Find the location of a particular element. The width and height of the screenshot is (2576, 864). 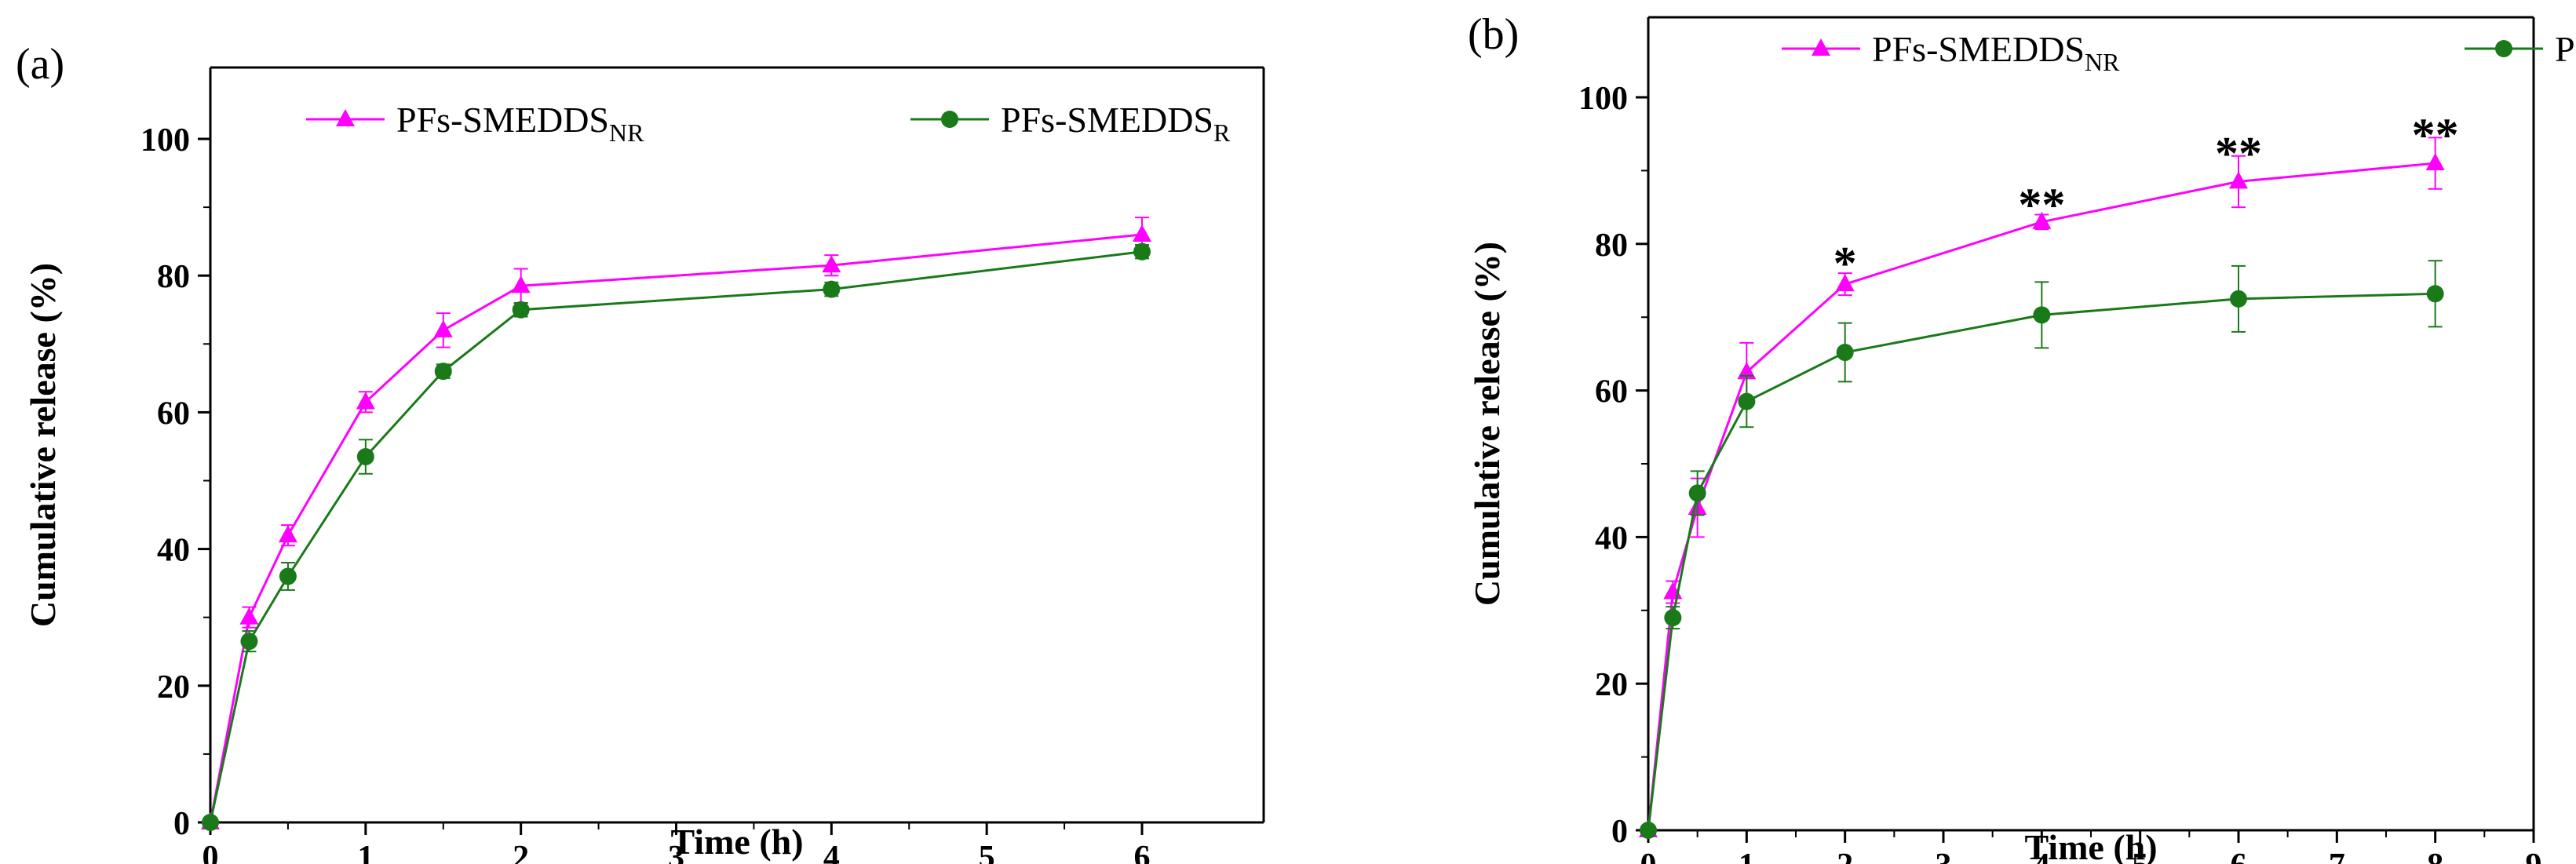

panel-label: (a) is located at coordinates (40, 64).